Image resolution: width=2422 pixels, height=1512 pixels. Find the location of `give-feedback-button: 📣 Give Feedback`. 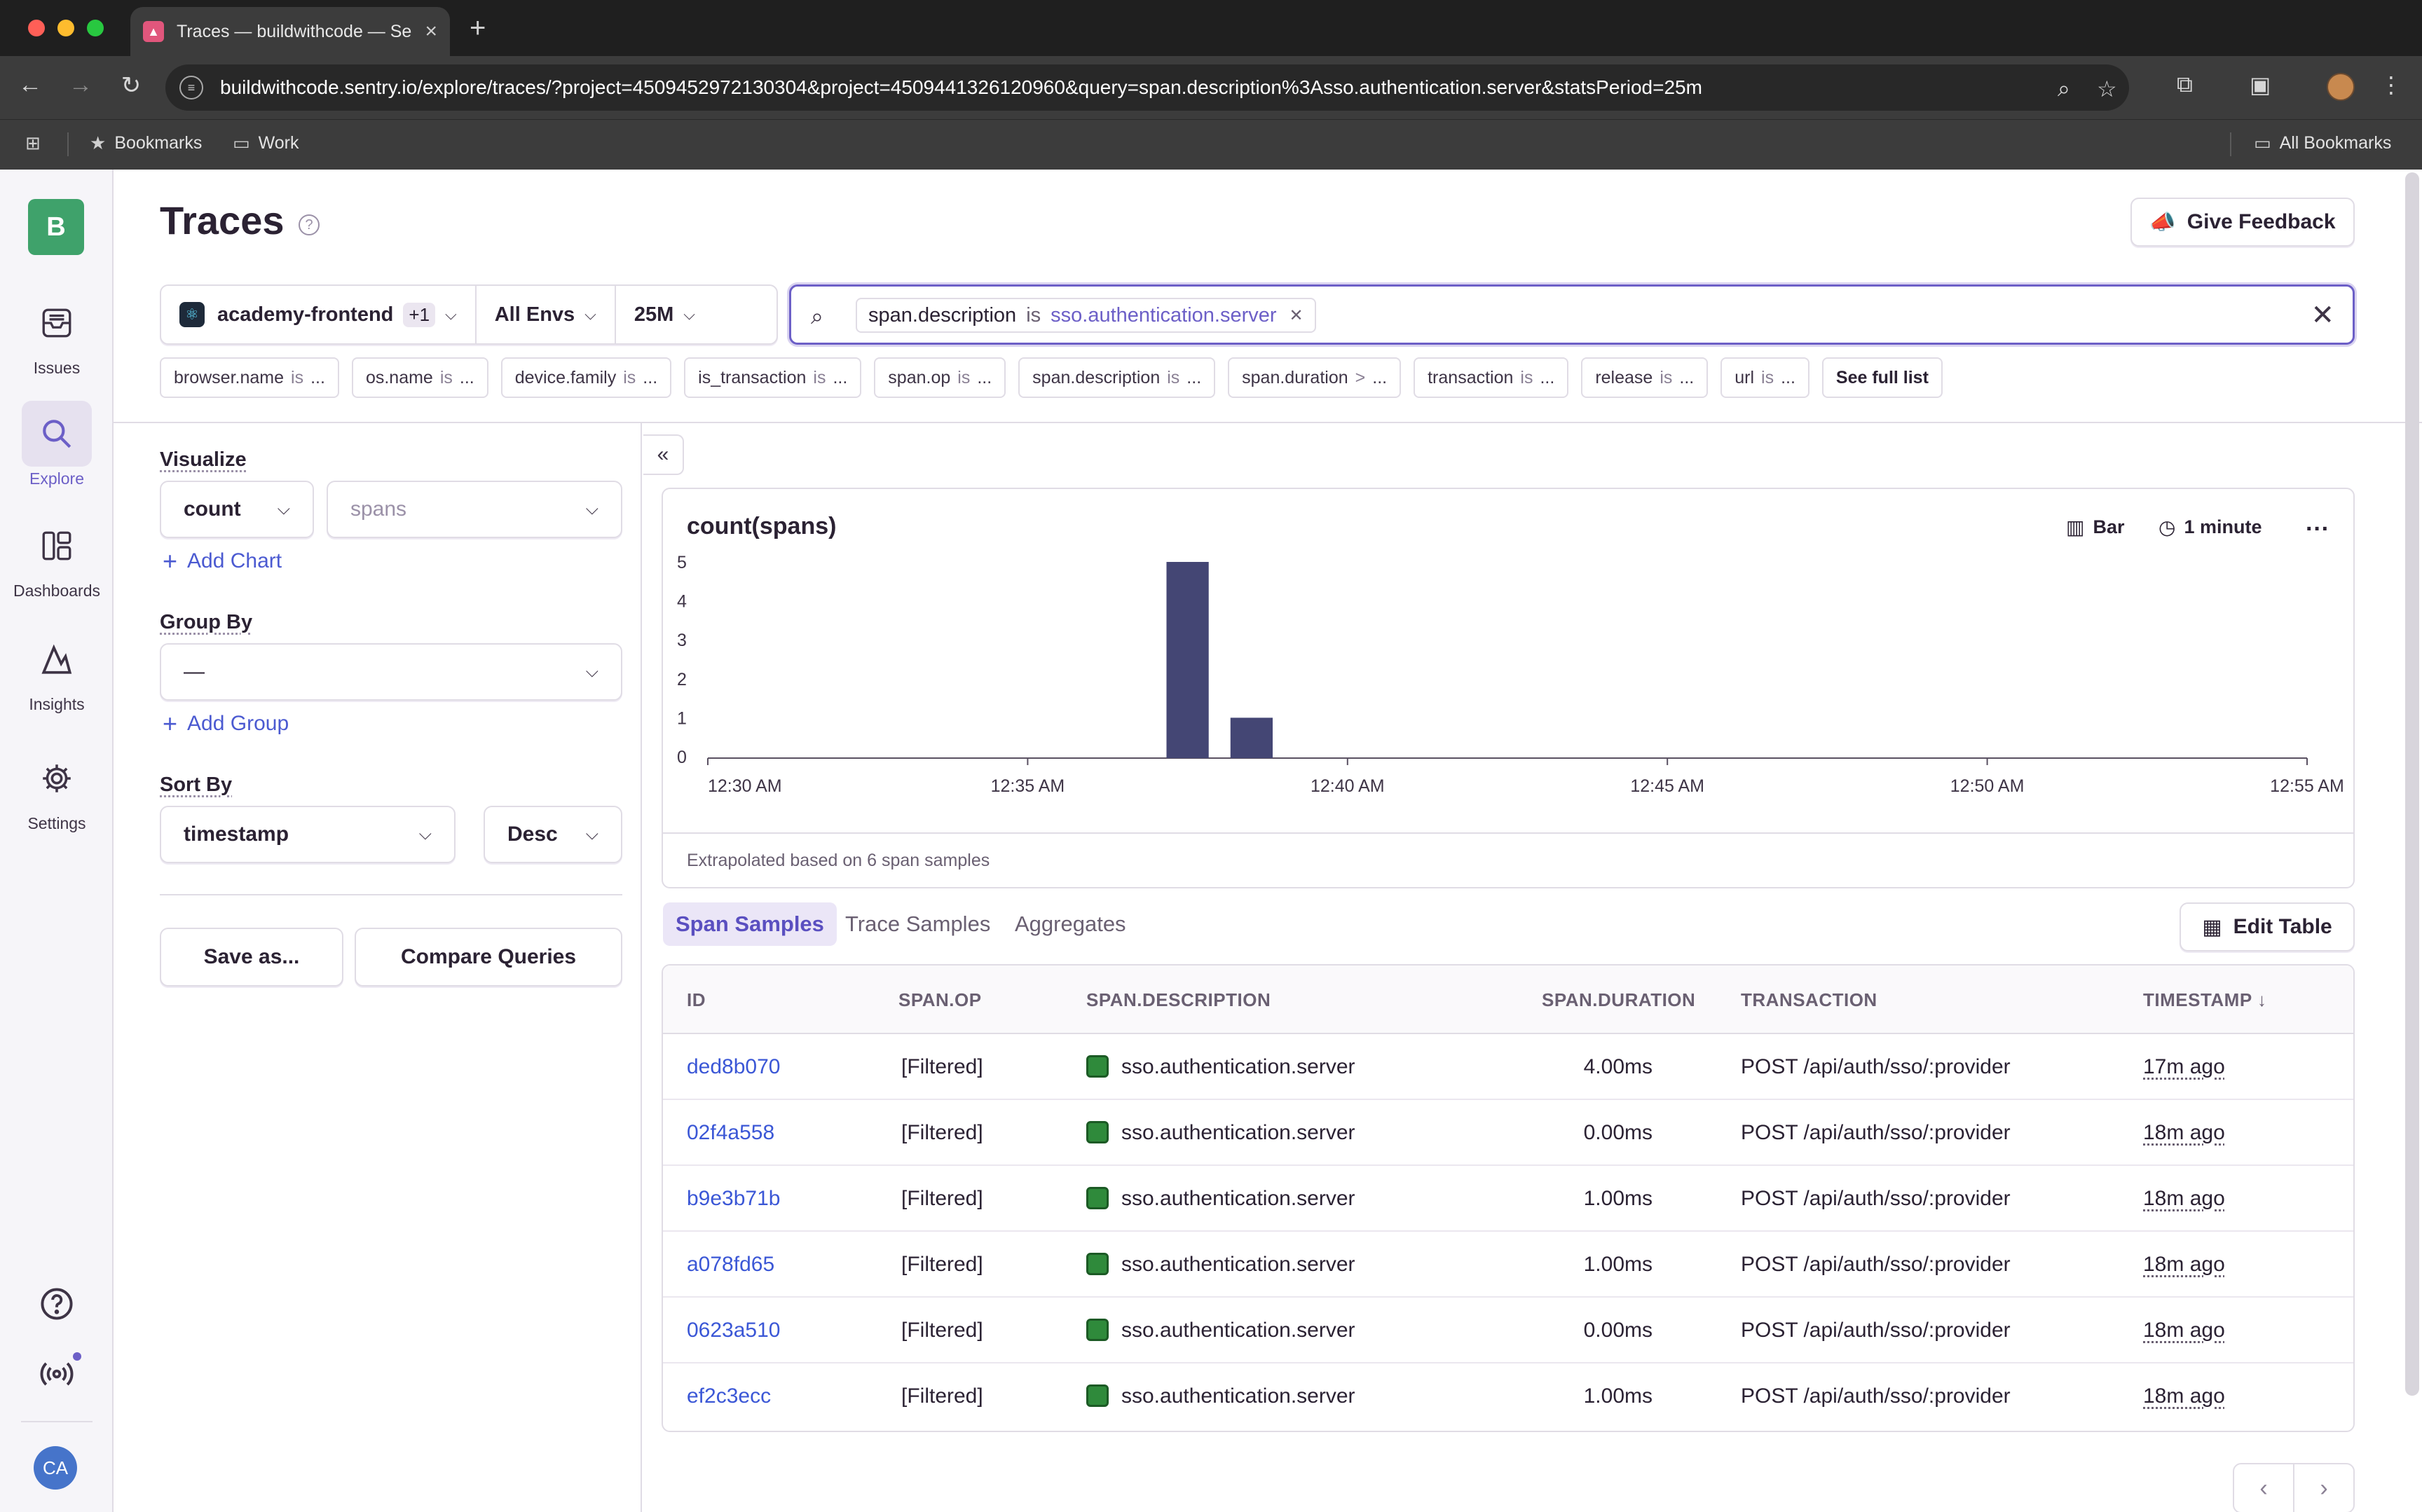

give-feedback-button: 📣 Give Feedback is located at coordinates (2242, 222).